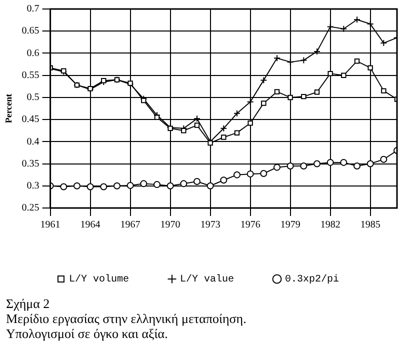 This screenshot has width=407, height=348. Describe the element at coordinates (312, 280) in the screenshot. I see `legend-label: 0.3xp2/pi` at that location.